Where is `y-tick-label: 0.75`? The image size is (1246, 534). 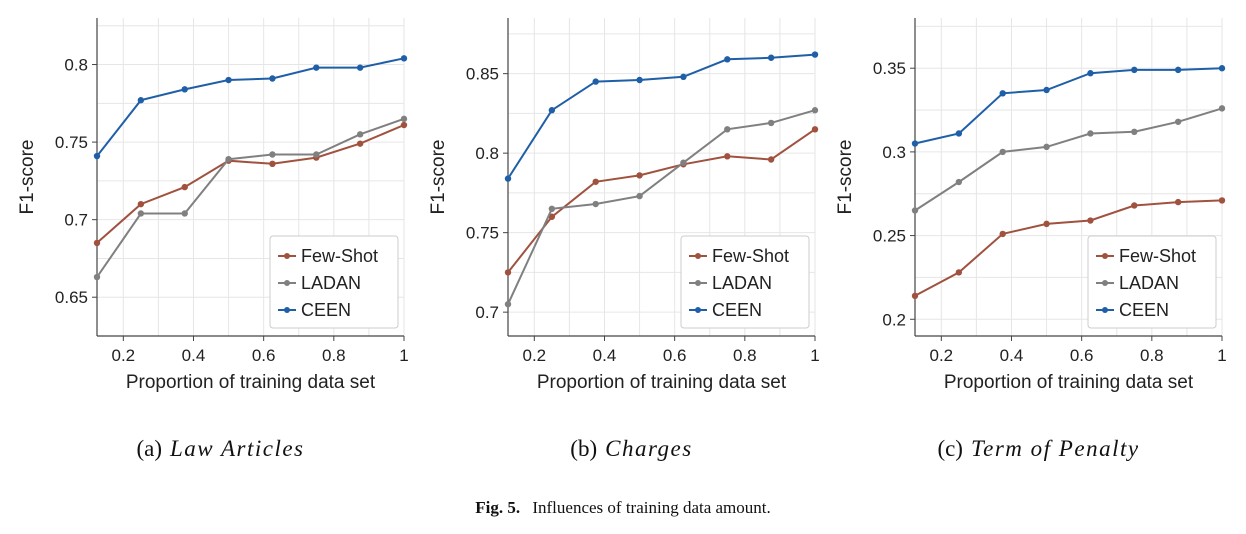
y-tick-label: 0.75 is located at coordinates (482, 233).